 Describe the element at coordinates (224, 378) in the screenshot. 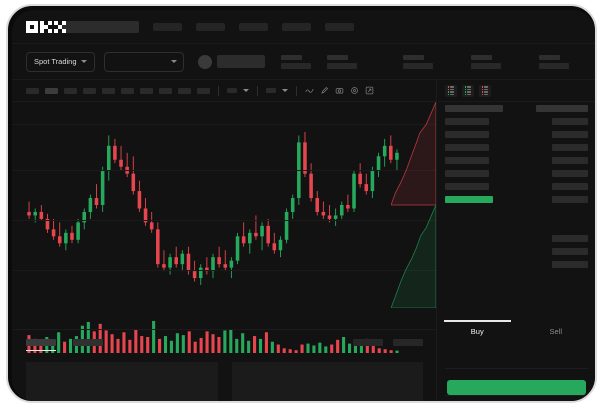

I see `orders-panel-area` at that location.